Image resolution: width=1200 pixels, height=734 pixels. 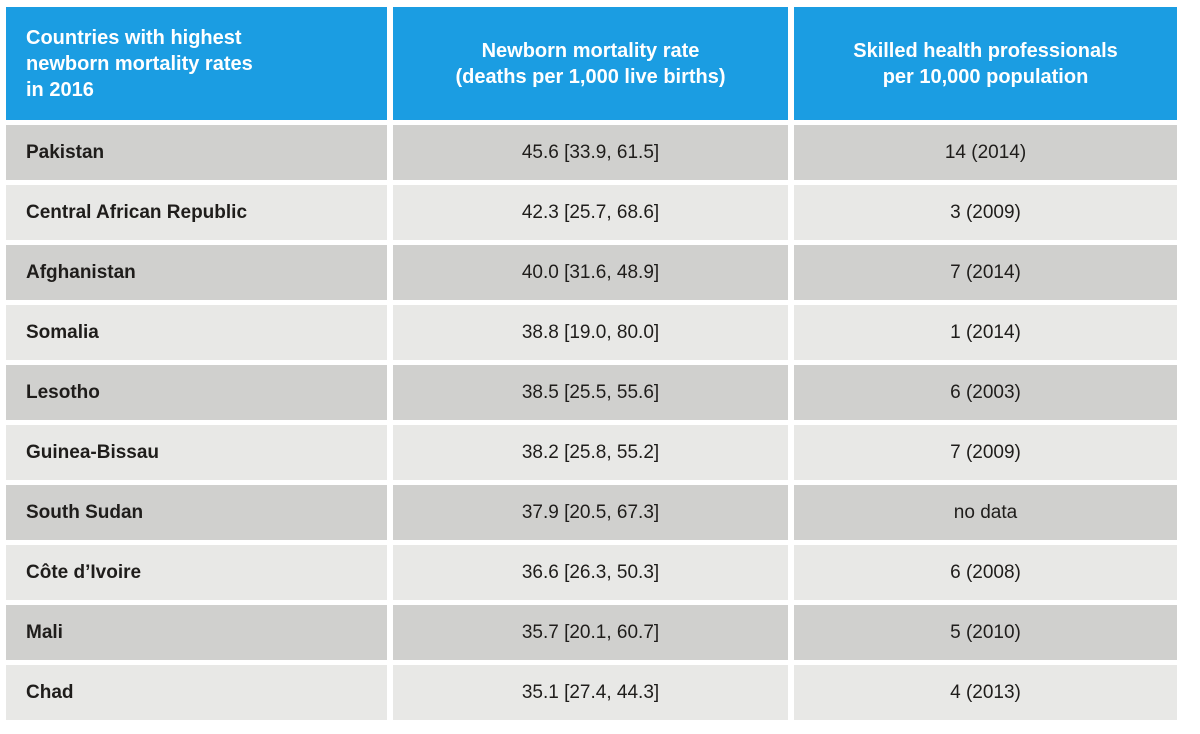 I want to click on country-cell: Somalia, so click(x=196, y=332).